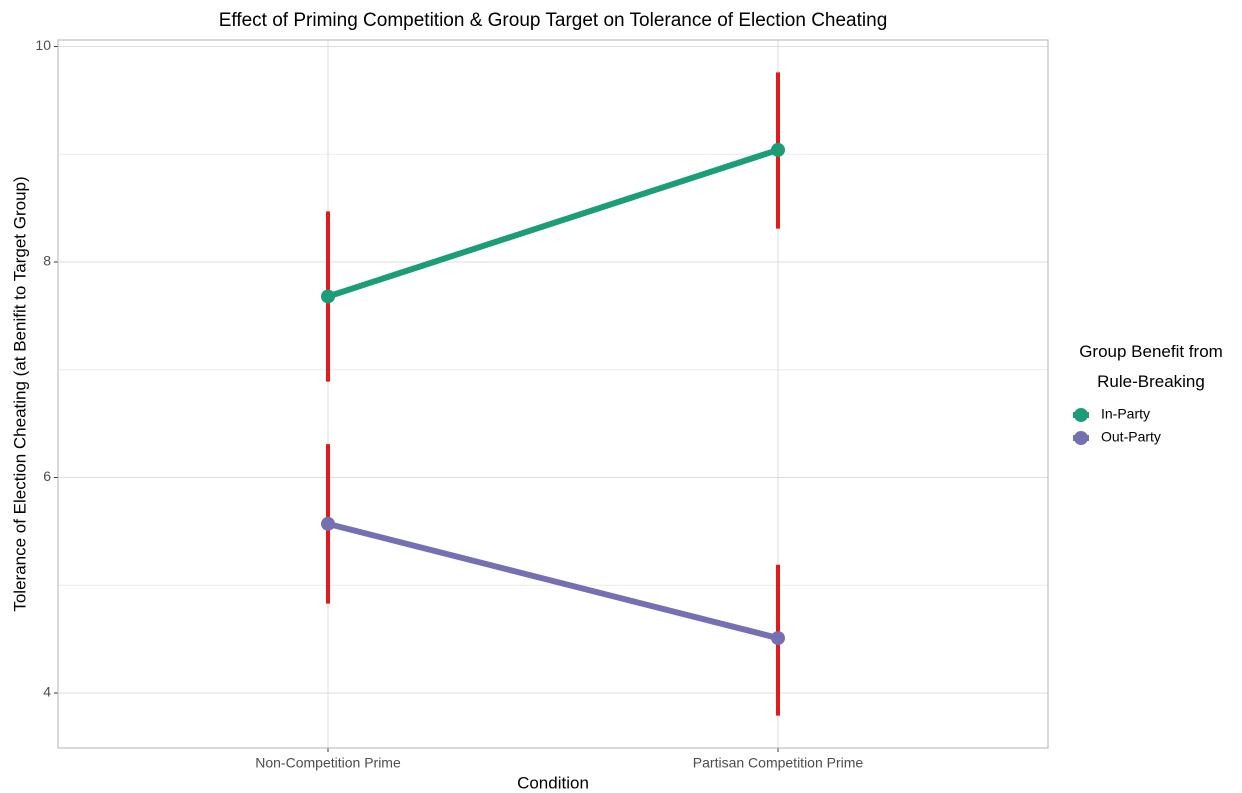 This screenshot has height=793, width=1242. What do you see at coordinates (328, 763) in the screenshot?
I see `x-tick-label: Non-Competition Prime` at bounding box center [328, 763].